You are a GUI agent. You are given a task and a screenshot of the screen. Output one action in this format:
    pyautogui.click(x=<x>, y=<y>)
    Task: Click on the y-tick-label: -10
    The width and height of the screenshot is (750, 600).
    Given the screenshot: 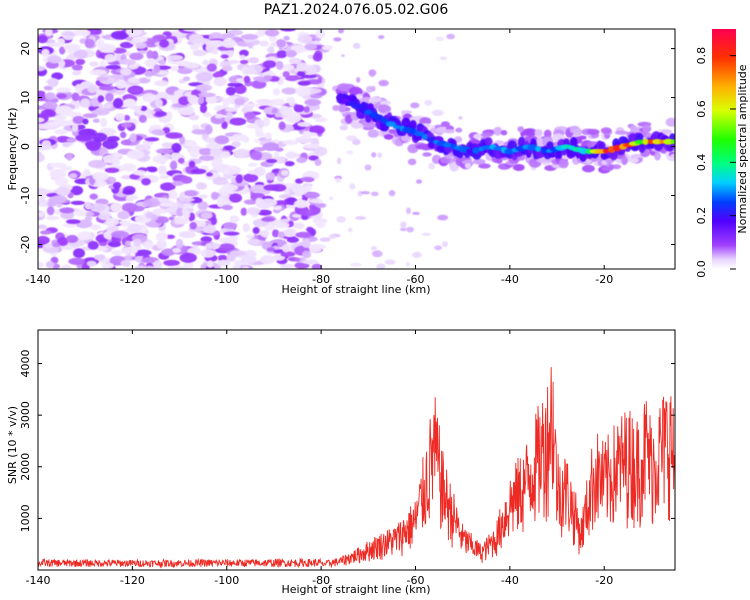 What is the action you would take?
    pyautogui.click(x=25, y=196)
    